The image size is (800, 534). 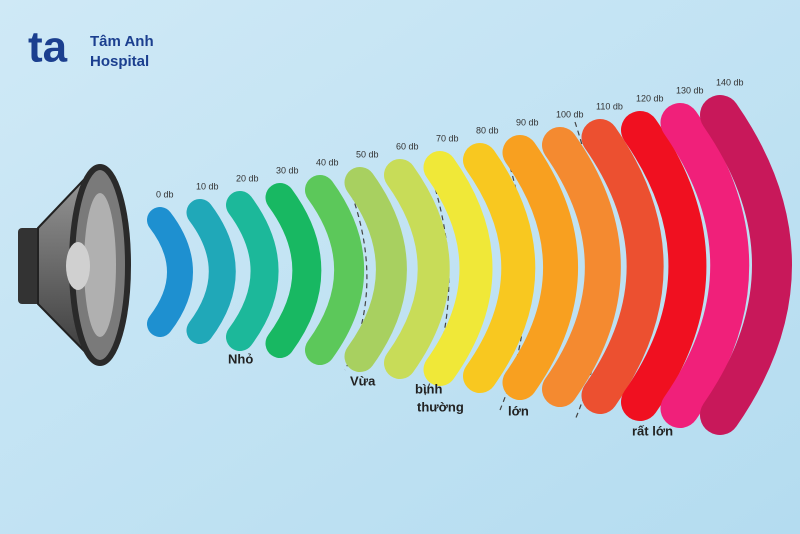 What do you see at coordinates (570, 114) in the screenshot?
I see `db-label: 100 db` at bounding box center [570, 114].